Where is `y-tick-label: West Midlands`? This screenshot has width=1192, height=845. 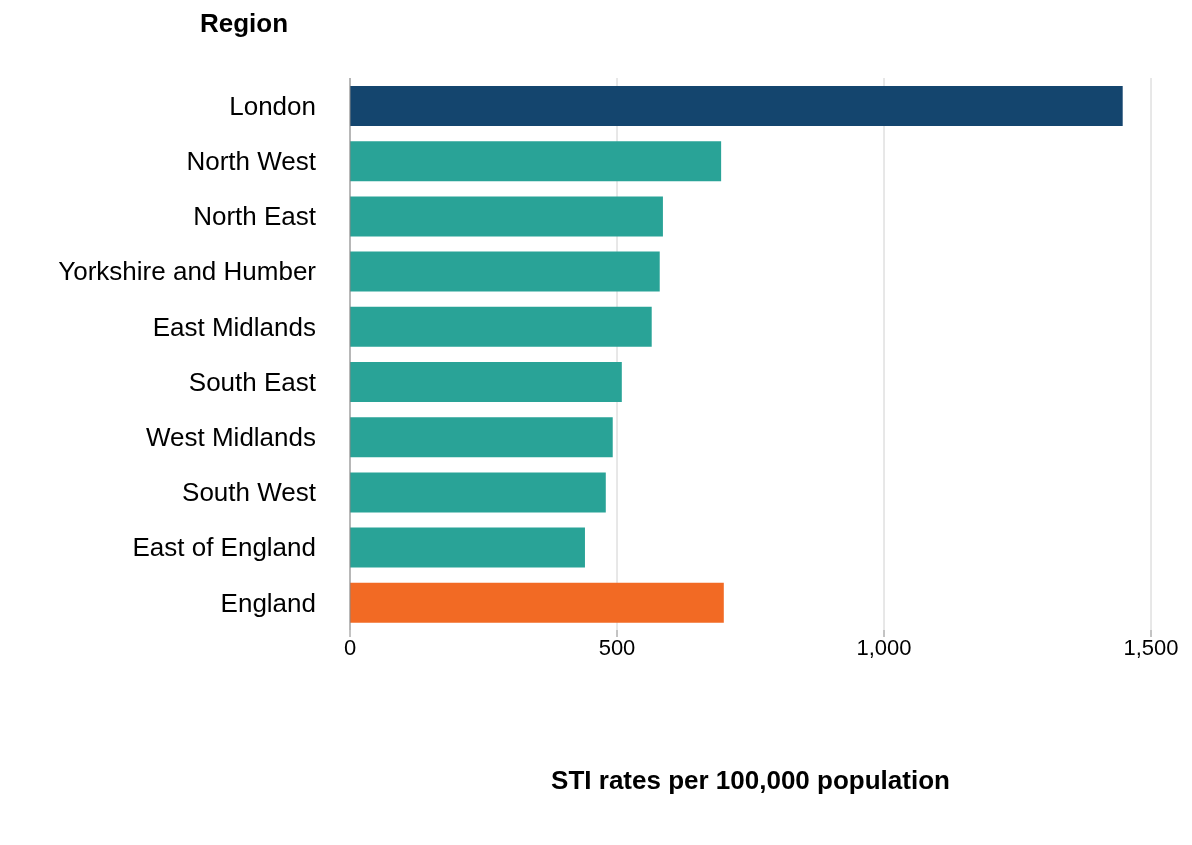 y-tick-label: West Midlands is located at coordinates (230, 437).